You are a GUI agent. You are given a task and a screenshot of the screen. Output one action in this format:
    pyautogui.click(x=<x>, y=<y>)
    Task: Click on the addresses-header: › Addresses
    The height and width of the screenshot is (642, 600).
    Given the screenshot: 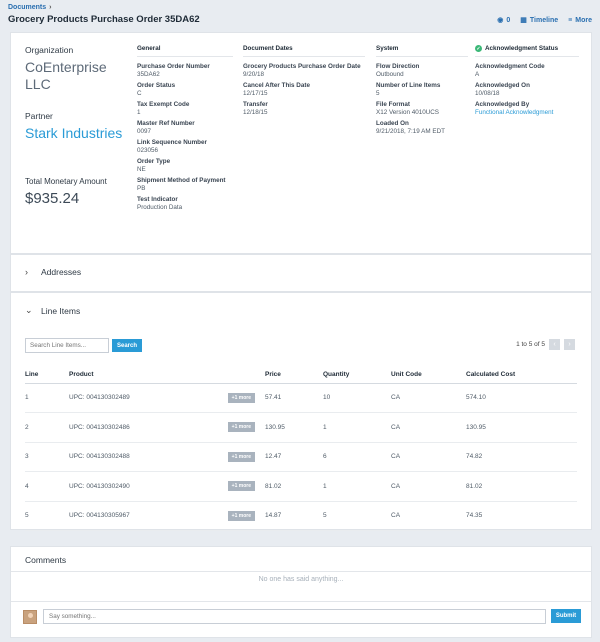 What is the action you would take?
    pyautogui.click(x=53, y=272)
    